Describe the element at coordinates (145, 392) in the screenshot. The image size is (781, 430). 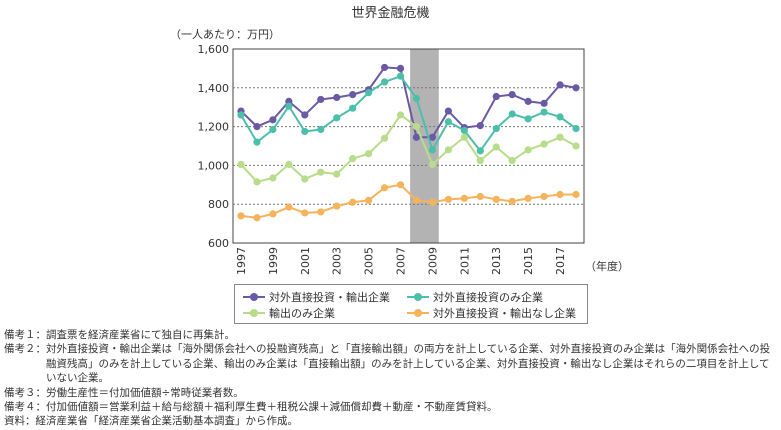
I see `note-text: 労働生産性＝付加価値額÷常時従業者数。` at that location.